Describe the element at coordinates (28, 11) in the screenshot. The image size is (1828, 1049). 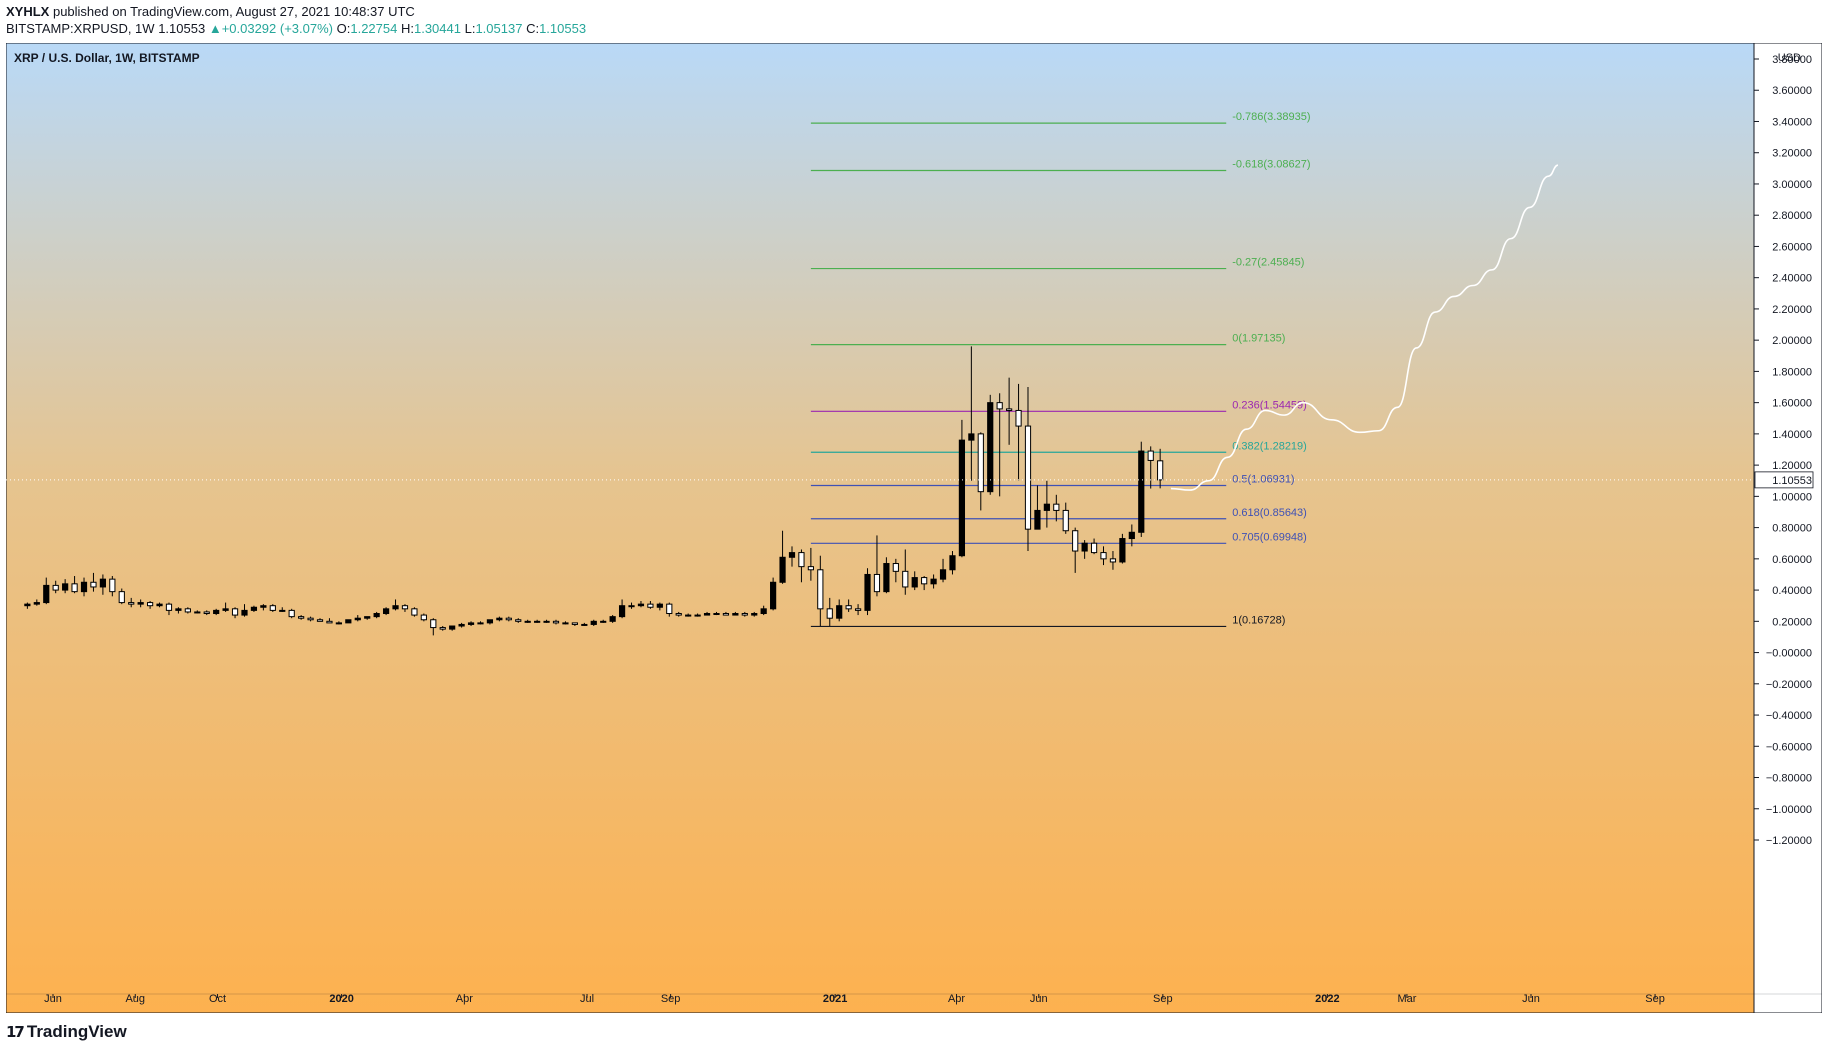
I see `publisher-name: XYHLX` at that location.